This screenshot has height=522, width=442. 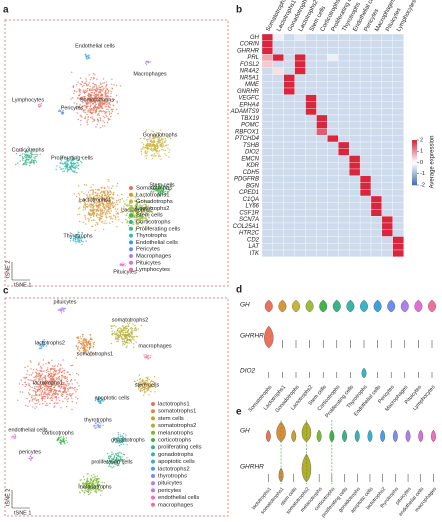 I want to click on cluster-label: endothelial cells, so click(x=27, y=430).